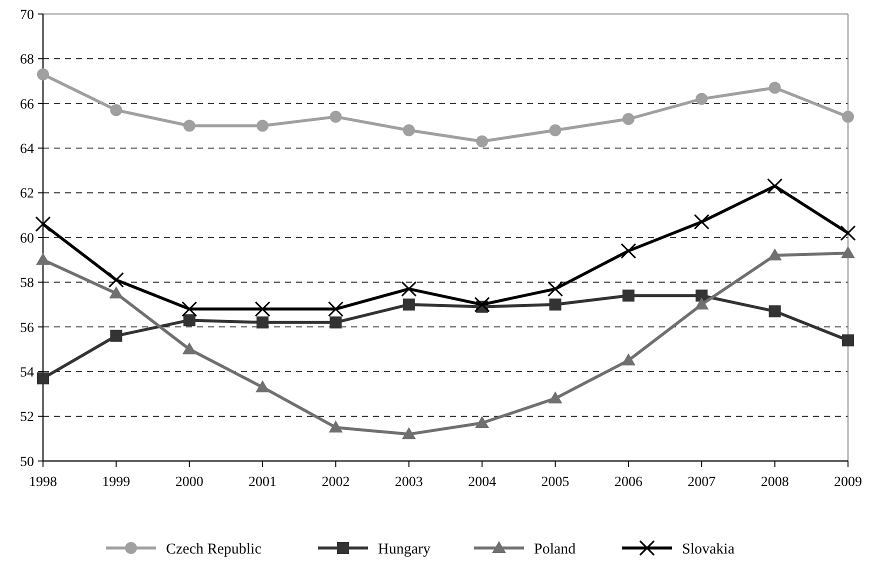 The width and height of the screenshot is (872, 570). I want to click on legend-label: Poland, so click(555, 549).